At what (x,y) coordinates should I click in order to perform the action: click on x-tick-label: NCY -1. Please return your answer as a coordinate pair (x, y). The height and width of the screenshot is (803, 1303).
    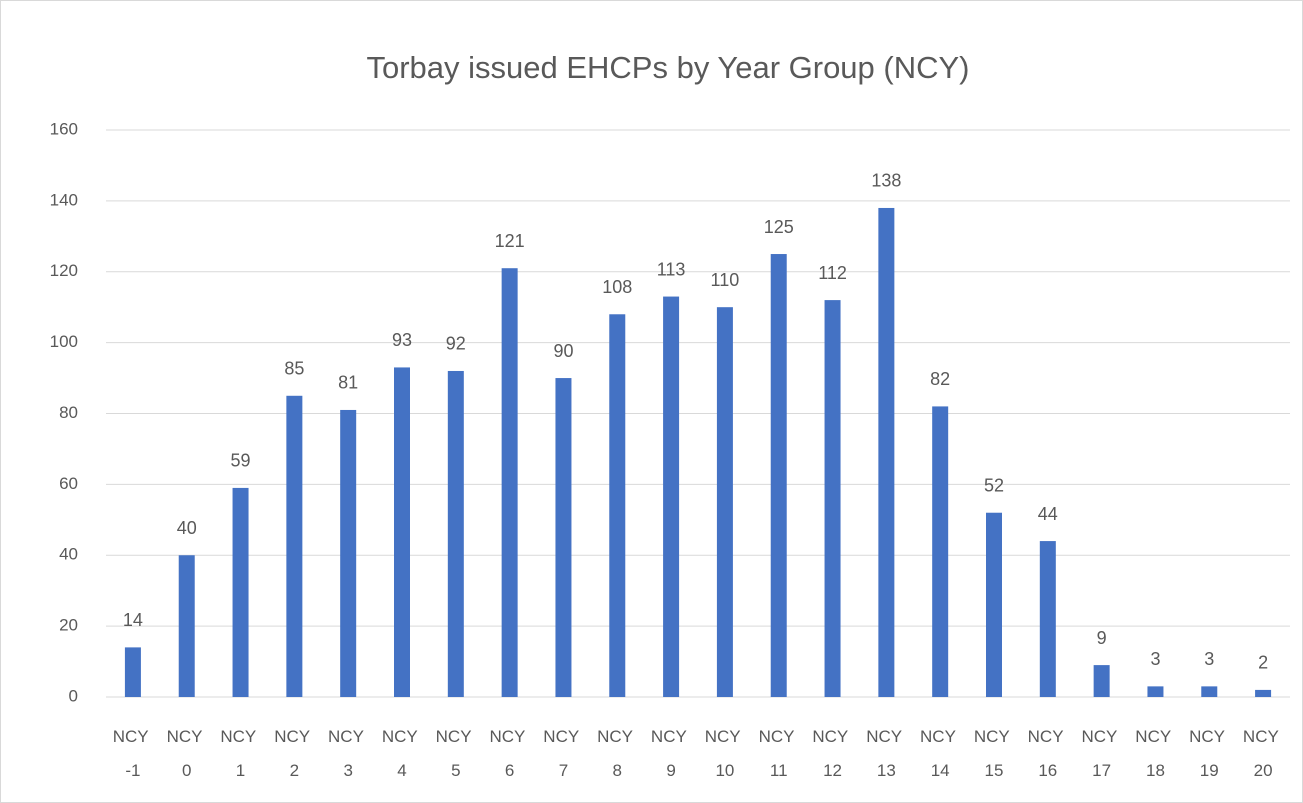
    Looking at the image, I should click on (133, 753).